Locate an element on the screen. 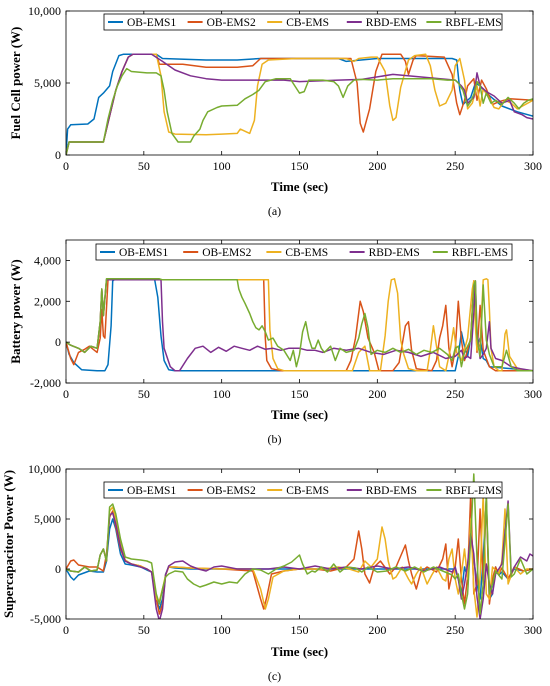 The image size is (550, 686). y-axis-title: Fuel Cell power (W) is located at coordinates (15, 83).